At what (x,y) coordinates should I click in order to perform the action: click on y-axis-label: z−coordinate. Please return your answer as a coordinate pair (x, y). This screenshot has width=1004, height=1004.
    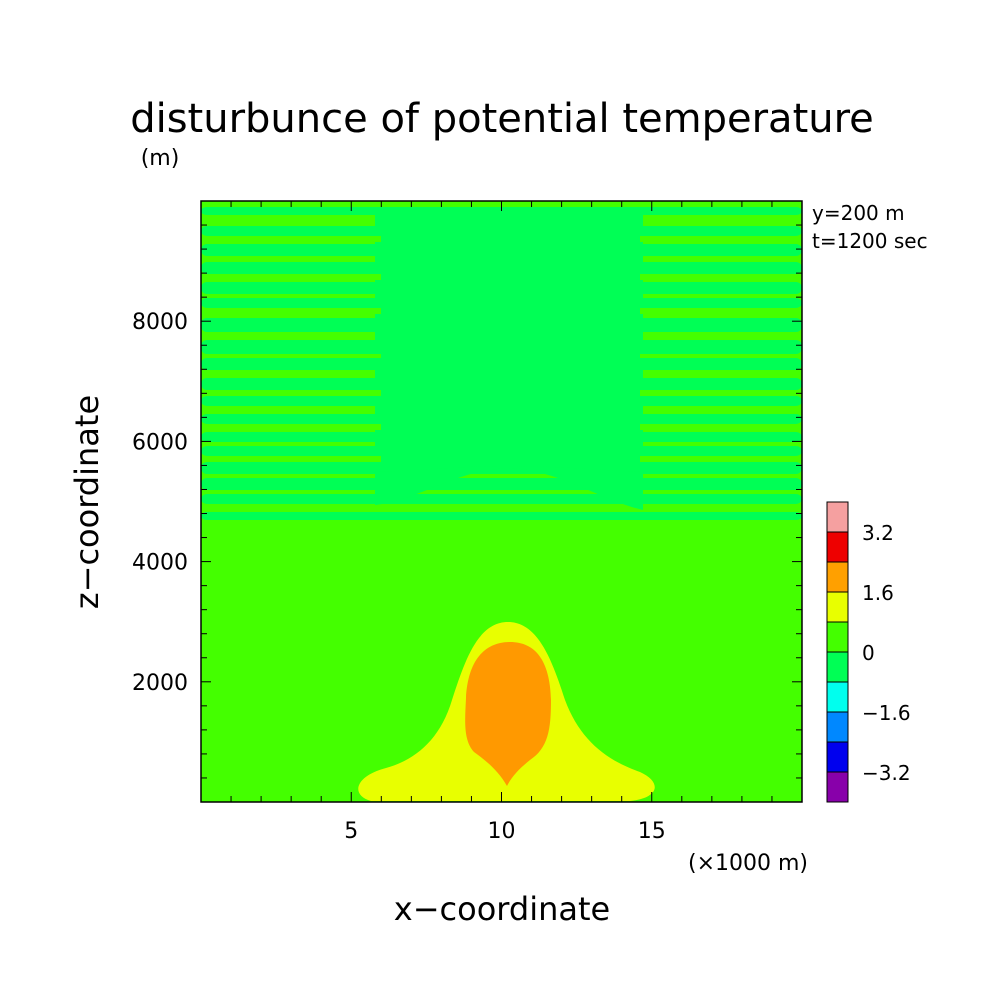
    Looking at the image, I should click on (87, 502).